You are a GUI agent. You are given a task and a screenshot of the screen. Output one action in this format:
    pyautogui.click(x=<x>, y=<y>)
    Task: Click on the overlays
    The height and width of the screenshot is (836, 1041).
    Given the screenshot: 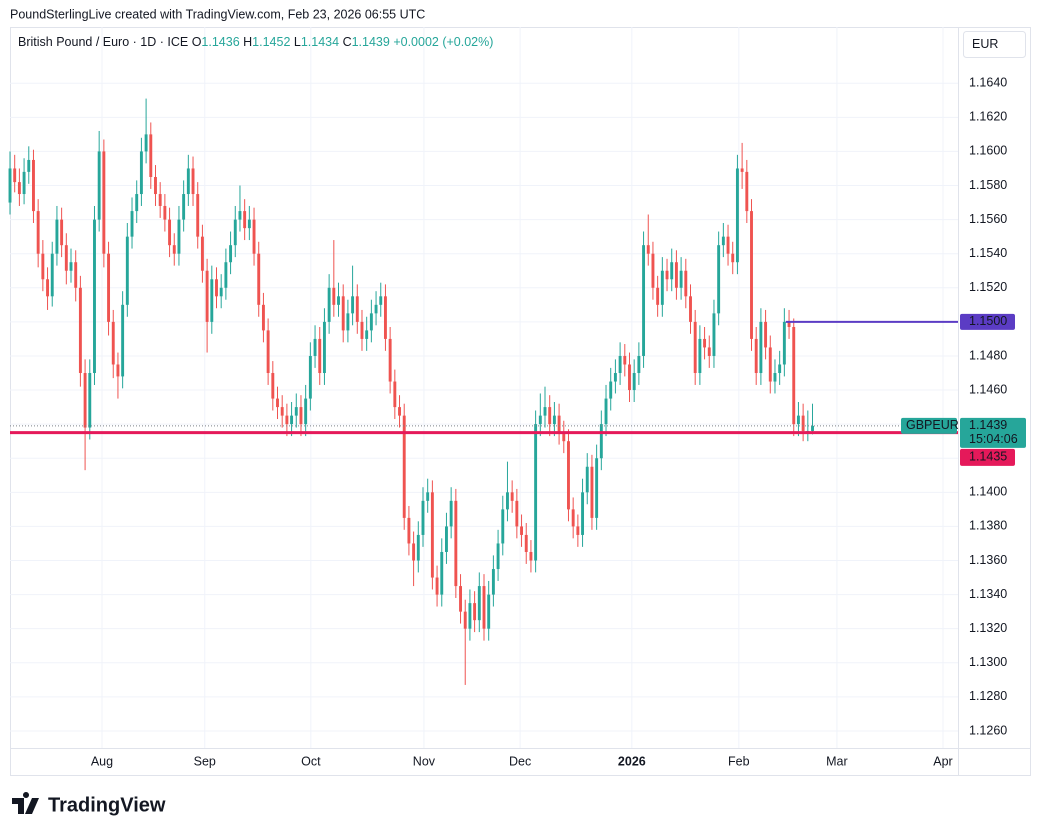 What is the action you would take?
    pyautogui.click(x=484, y=377)
    